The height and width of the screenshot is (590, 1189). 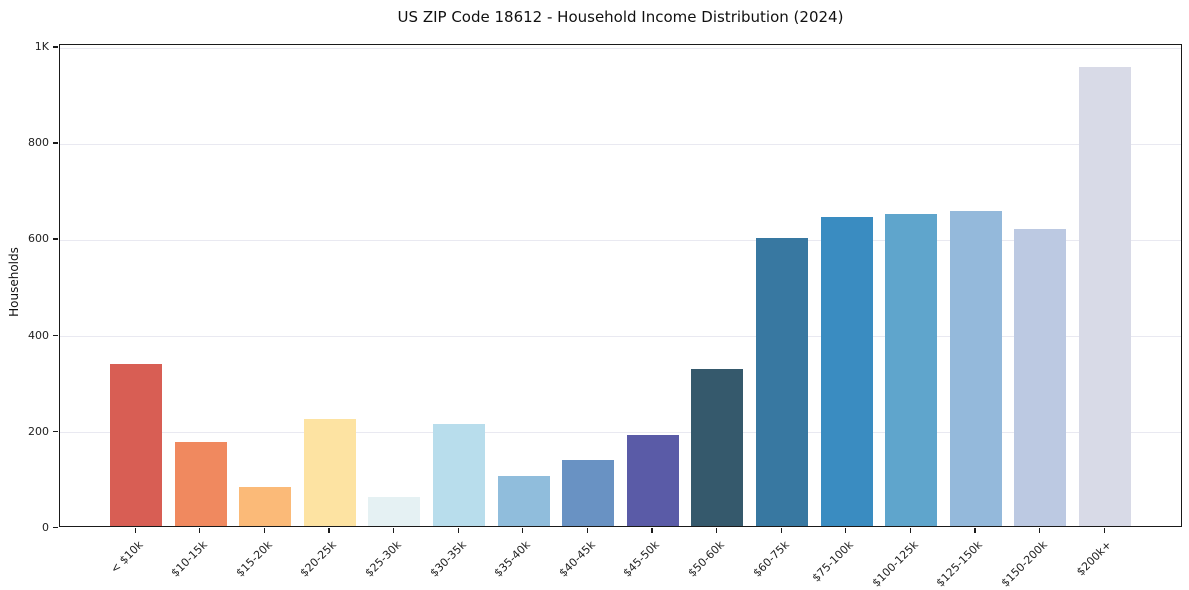 What do you see at coordinates (329, 472) in the screenshot?
I see `bar-$20-25k` at bounding box center [329, 472].